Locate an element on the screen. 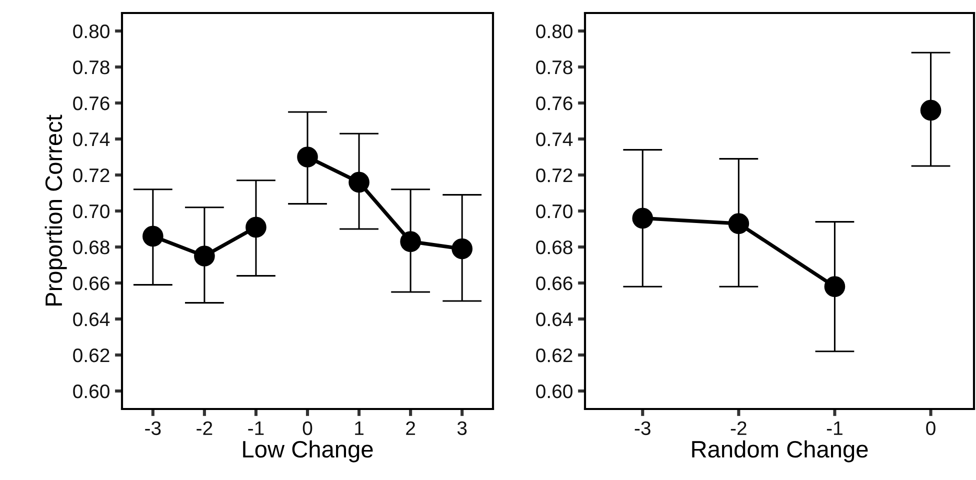  x-axis-title: Low Change is located at coordinates (308, 451).